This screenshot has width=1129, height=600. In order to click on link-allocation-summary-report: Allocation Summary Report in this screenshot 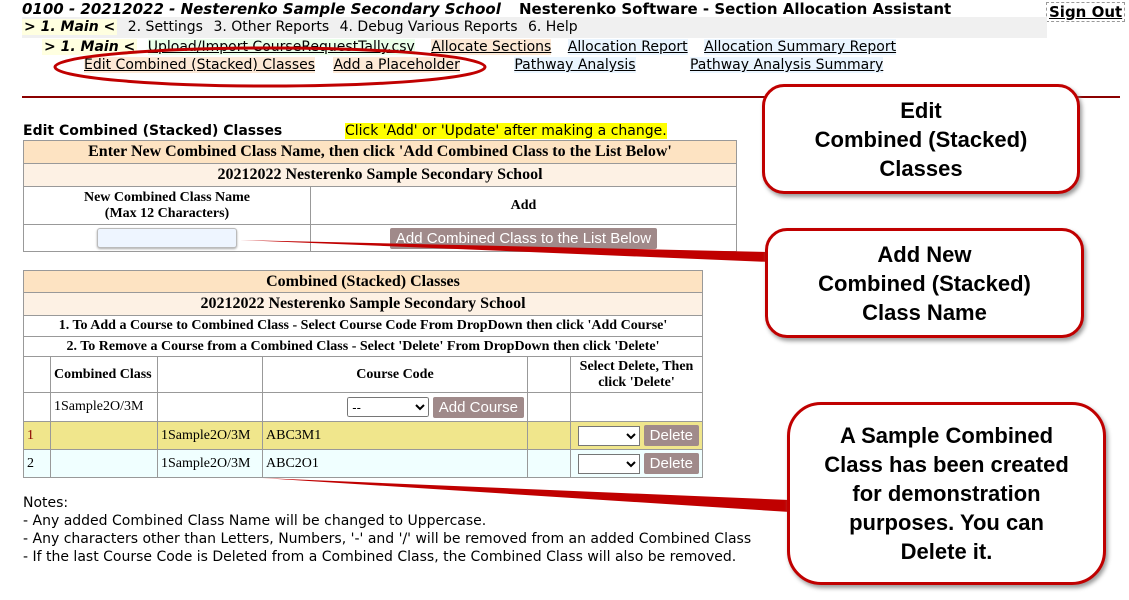, I will do `click(800, 47)`.